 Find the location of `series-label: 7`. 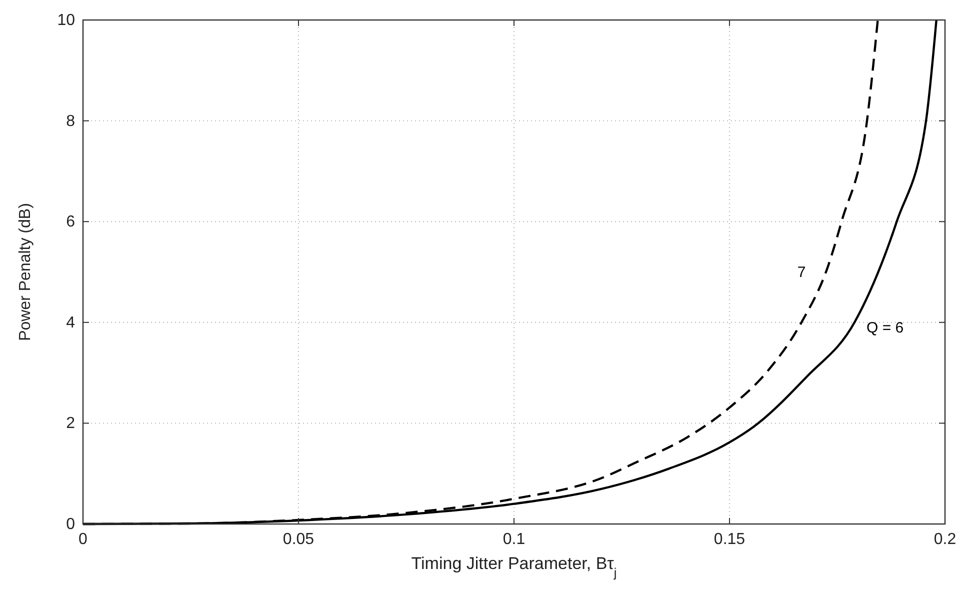

series-label: 7 is located at coordinates (801, 272).